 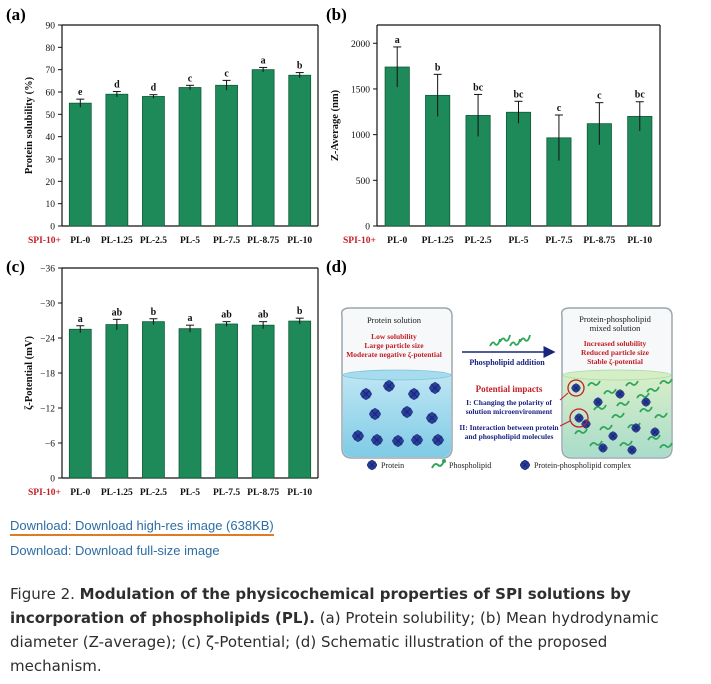 I want to click on legend-complex: Protein-phospholipid complex, so click(x=582, y=465).